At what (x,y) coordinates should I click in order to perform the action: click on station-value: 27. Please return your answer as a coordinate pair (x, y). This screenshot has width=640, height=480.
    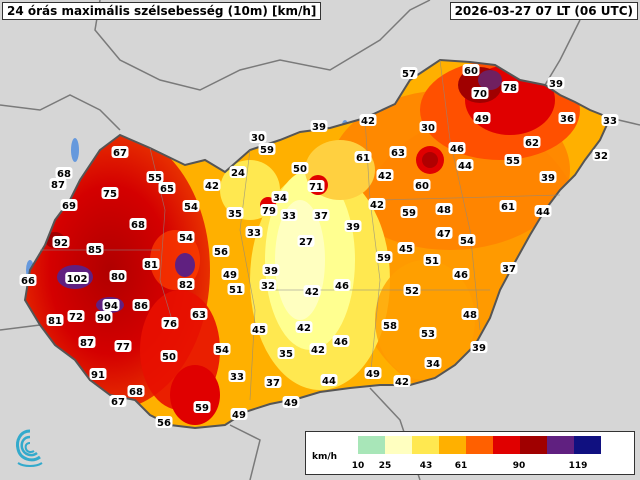
    Looking at the image, I should click on (306, 242).